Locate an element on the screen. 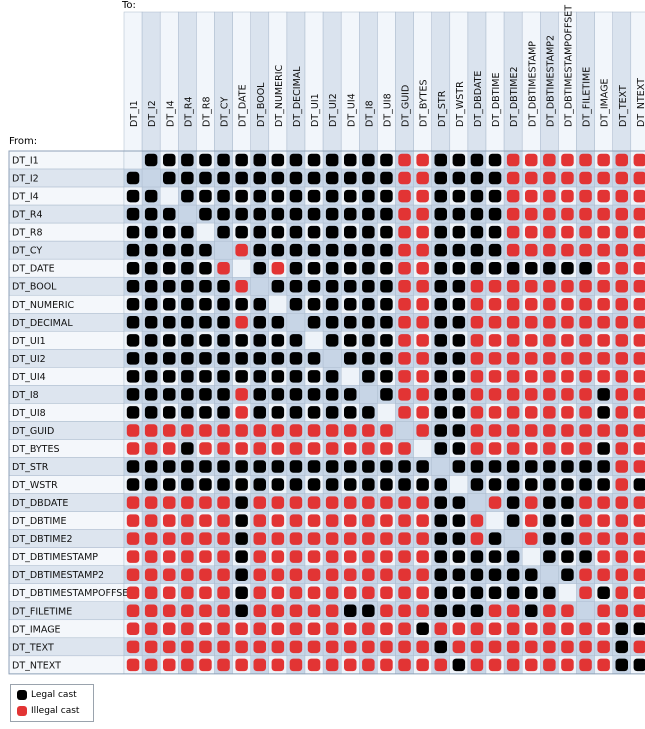  row-header-label: DT_TEXT is located at coordinates (33, 647).